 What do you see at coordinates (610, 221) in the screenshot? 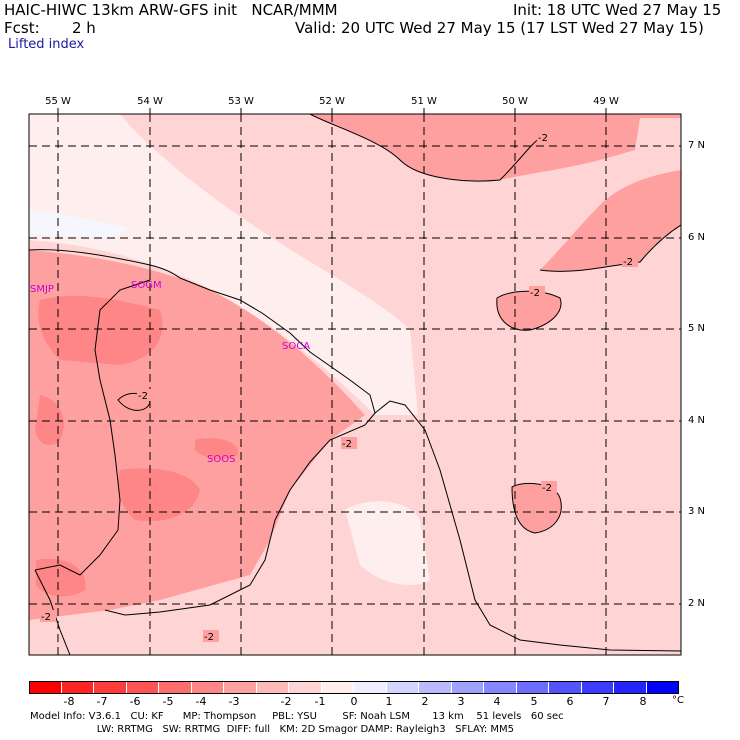
I see `shading-ocean-low-east` at bounding box center [610, 221].